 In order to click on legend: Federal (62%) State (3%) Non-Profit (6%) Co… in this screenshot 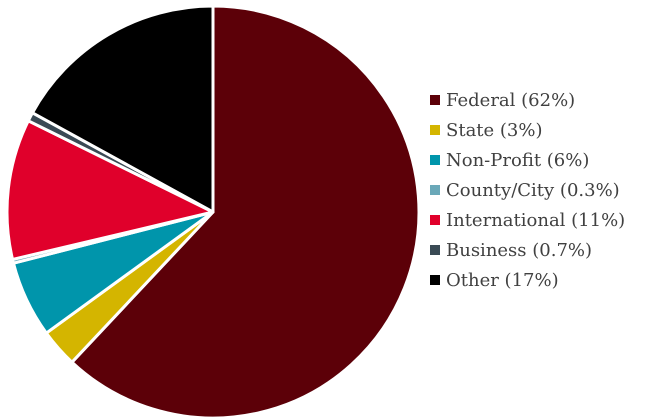, I will do `click(527, 190)`.